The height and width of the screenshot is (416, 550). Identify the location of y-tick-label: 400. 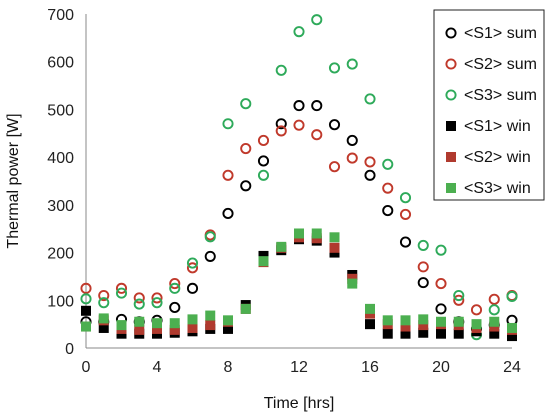
(60, 158).